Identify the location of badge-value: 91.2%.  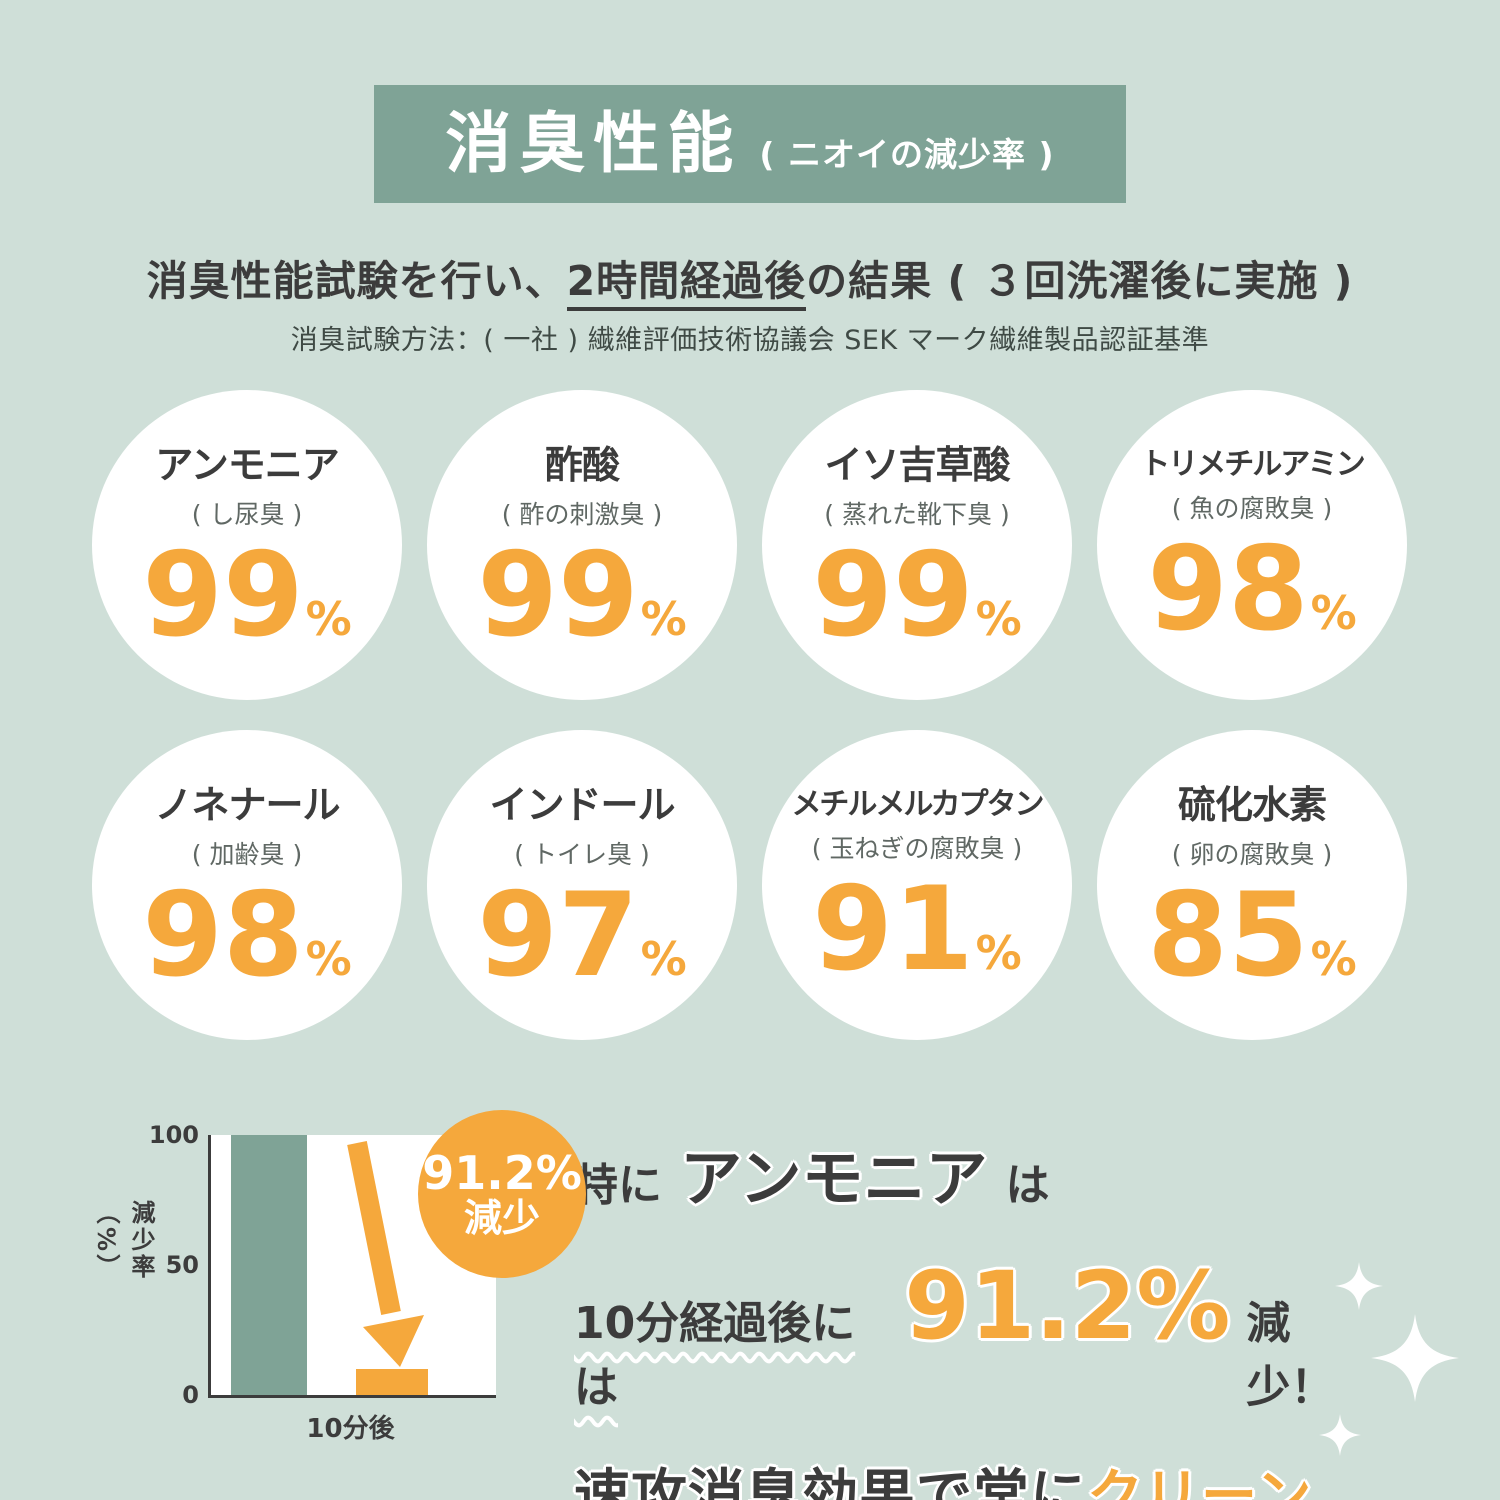
(502, 1172).